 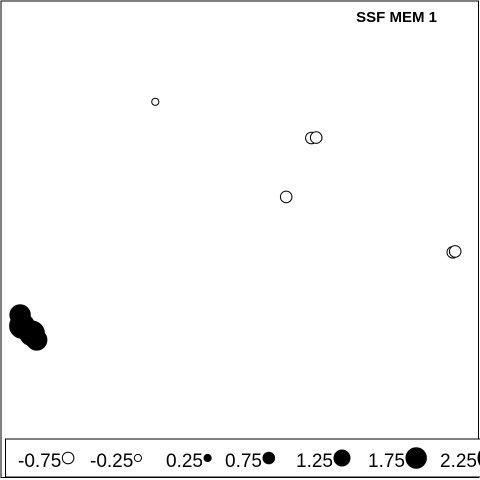 I want to click on legend: -0.75 -0.25 0.25 0.75 1.25 1.75 2.25, so click(x=242, y=458).